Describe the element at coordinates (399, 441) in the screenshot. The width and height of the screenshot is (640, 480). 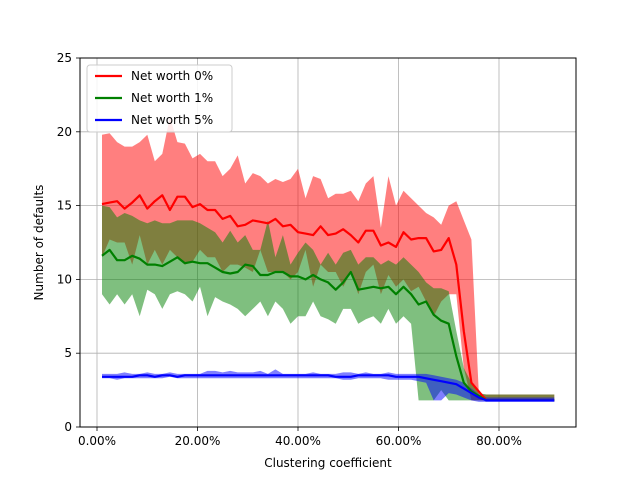
I see `x-tick-label: 60.00%` at that location.